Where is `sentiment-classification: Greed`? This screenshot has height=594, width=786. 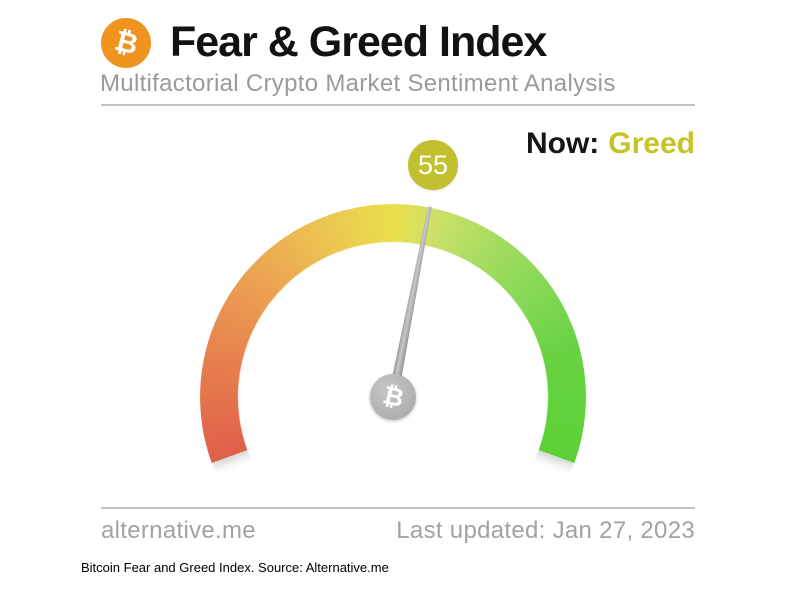 sentiment-classification: Greed is located at coordinates (651, 143).